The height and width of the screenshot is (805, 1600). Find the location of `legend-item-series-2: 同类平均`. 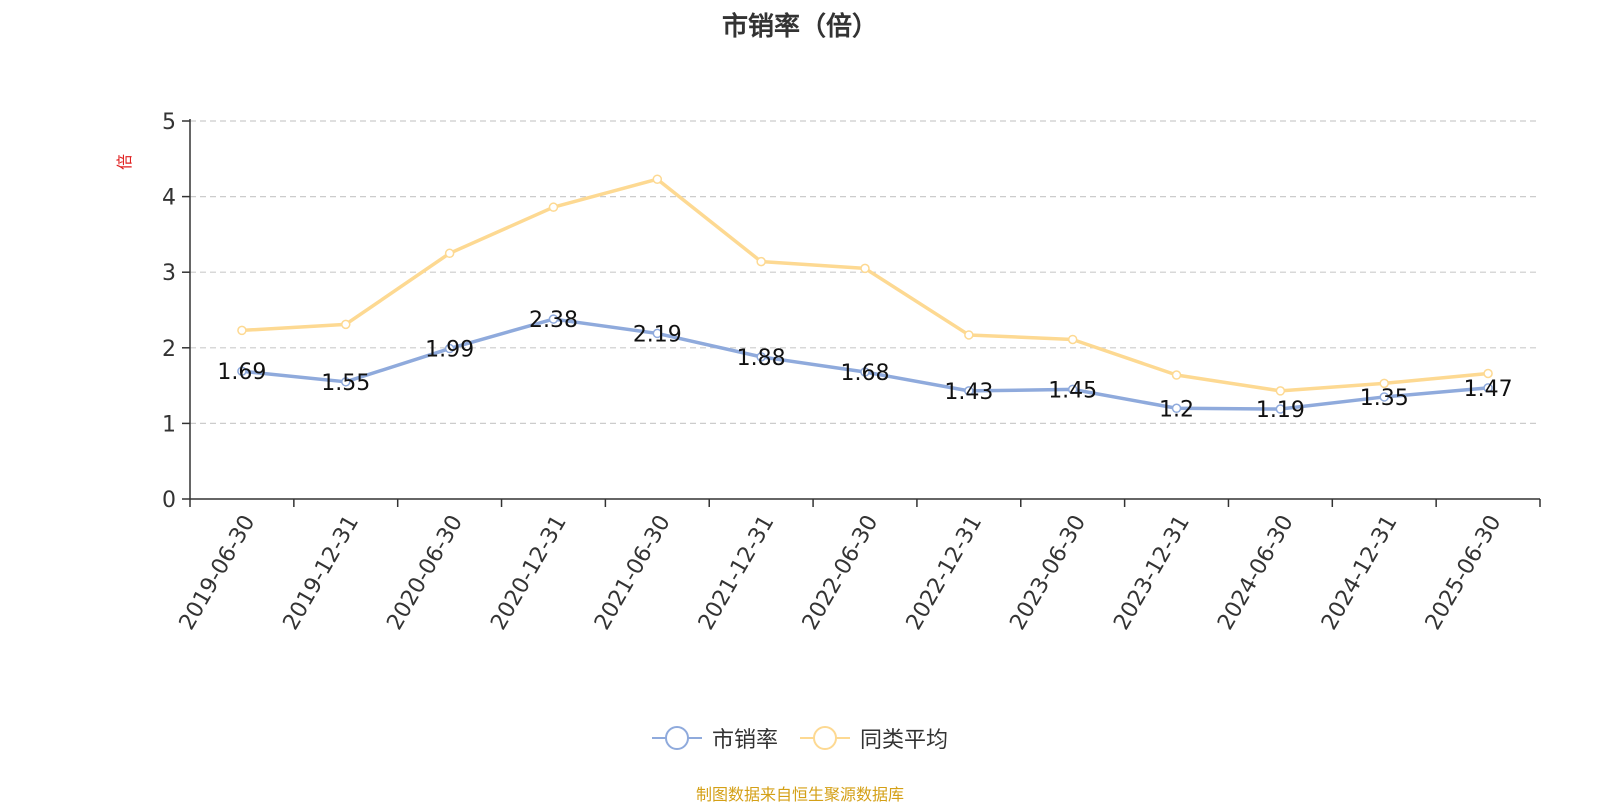

legend-item-series-2: 同类平均 is located at coordinates (874, 738).